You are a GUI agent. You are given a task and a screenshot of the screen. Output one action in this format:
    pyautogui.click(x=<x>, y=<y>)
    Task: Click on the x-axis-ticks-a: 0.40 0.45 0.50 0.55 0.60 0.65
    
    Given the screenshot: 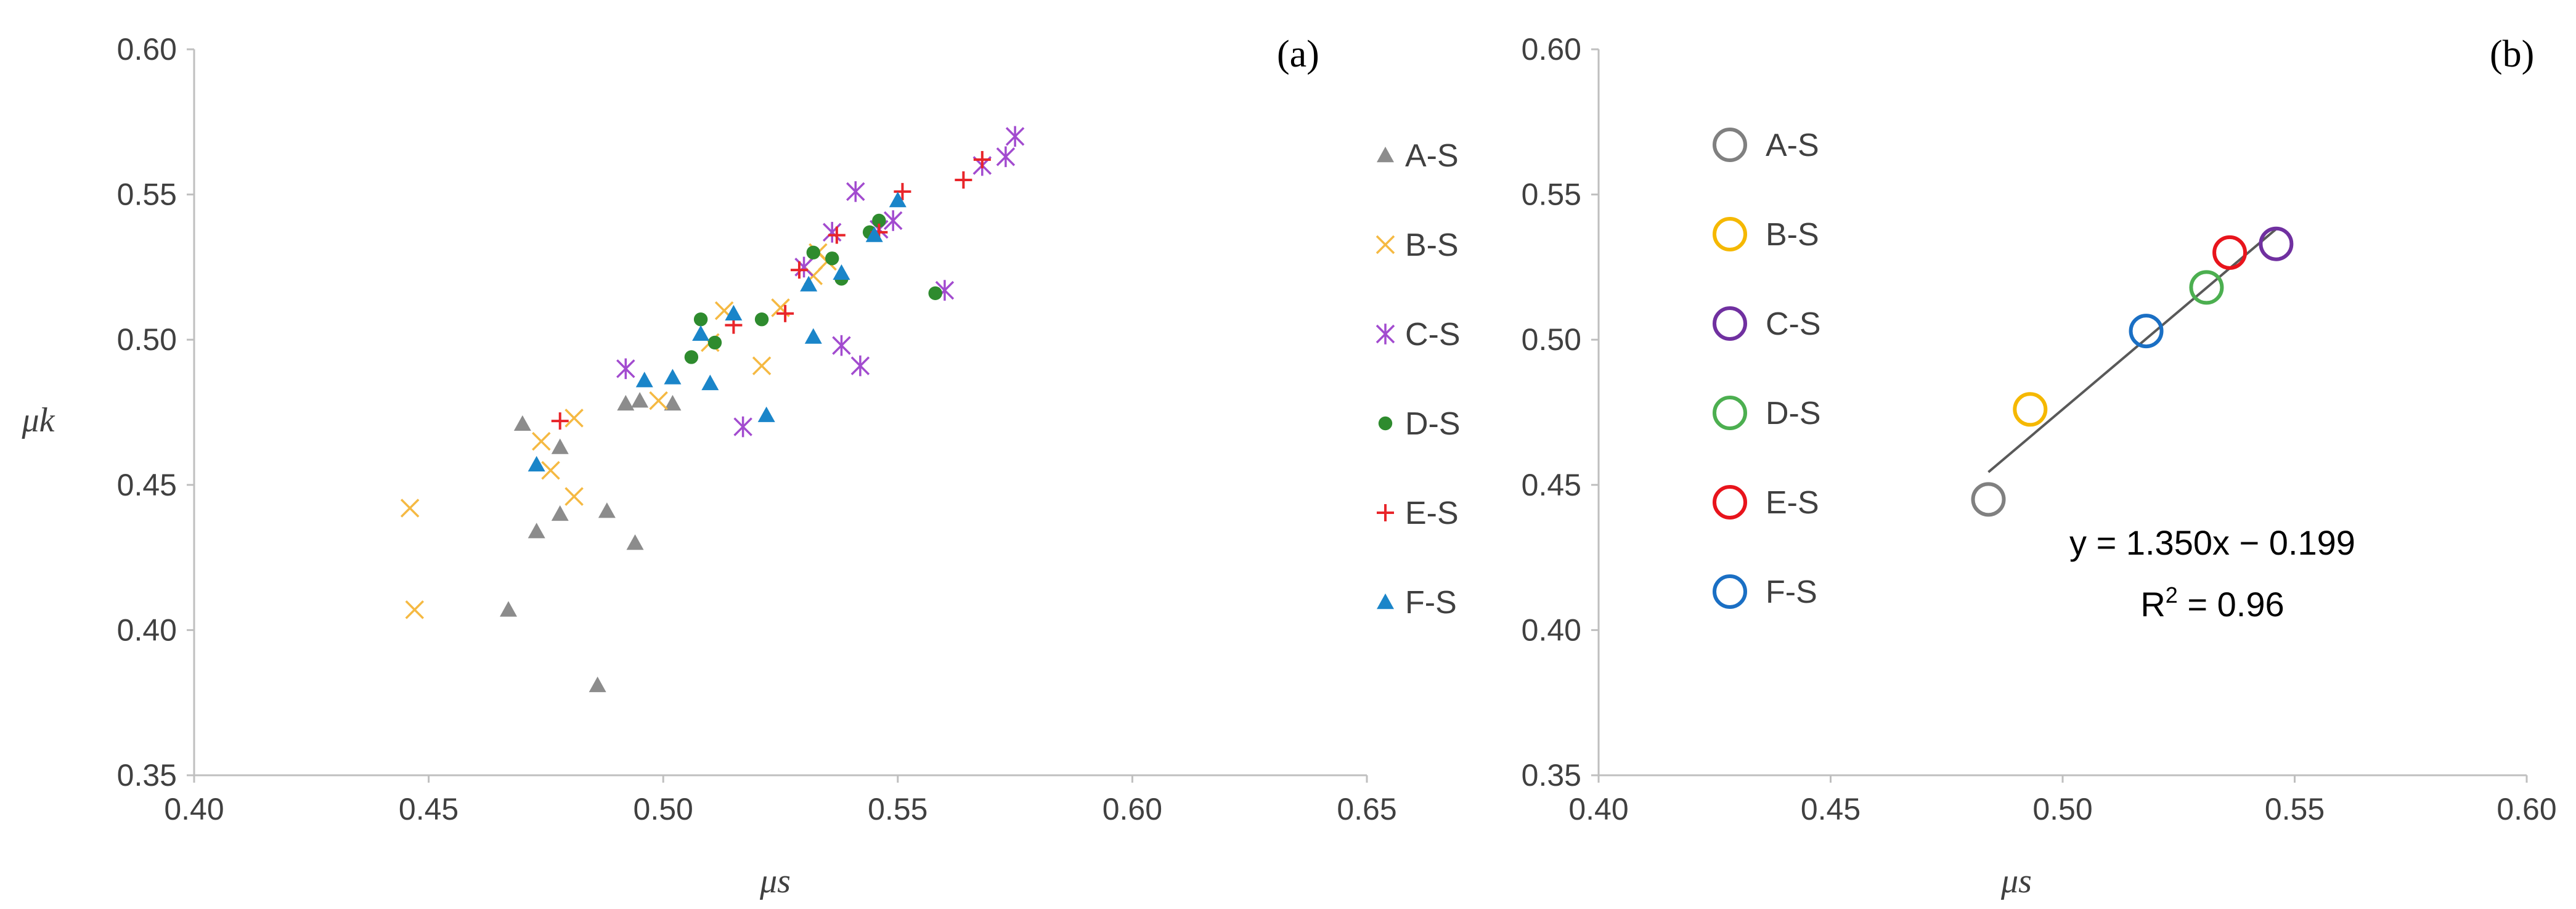 What is the action you would take?
    pyautogui.click(x=780, y=800)
    